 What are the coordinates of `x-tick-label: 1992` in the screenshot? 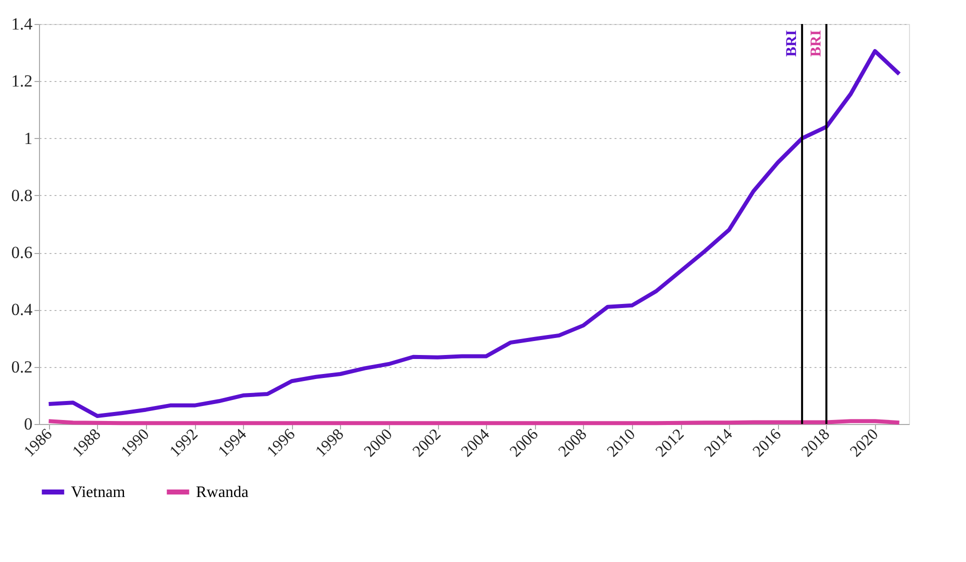 It's located at (184, 443).